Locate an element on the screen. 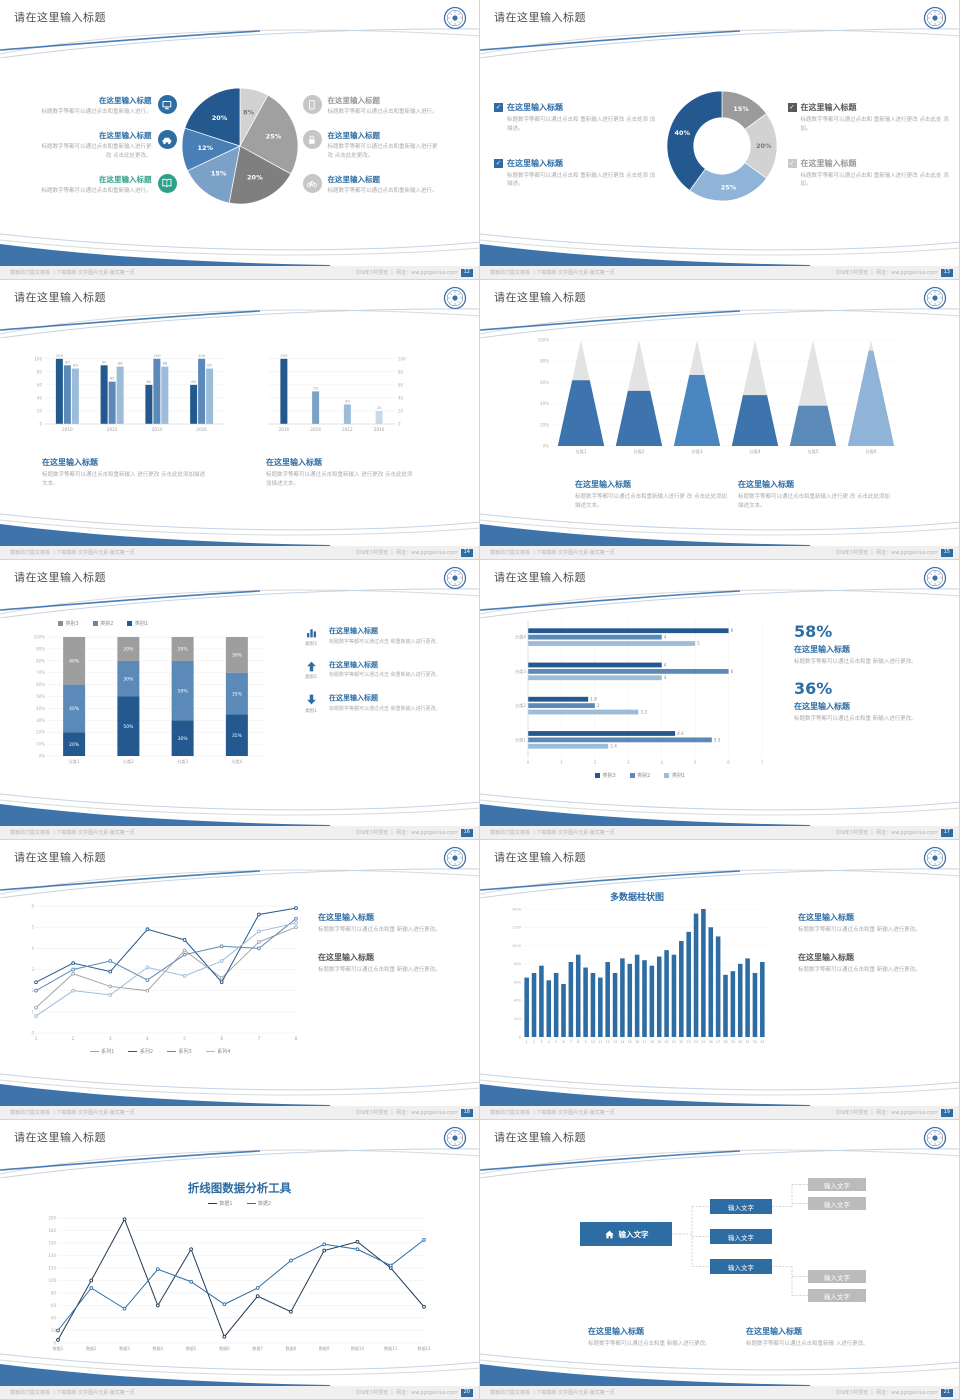 This screenshot has width=960, height=1400. root-node: 输入文字 is located at coordinates (626, 1234).